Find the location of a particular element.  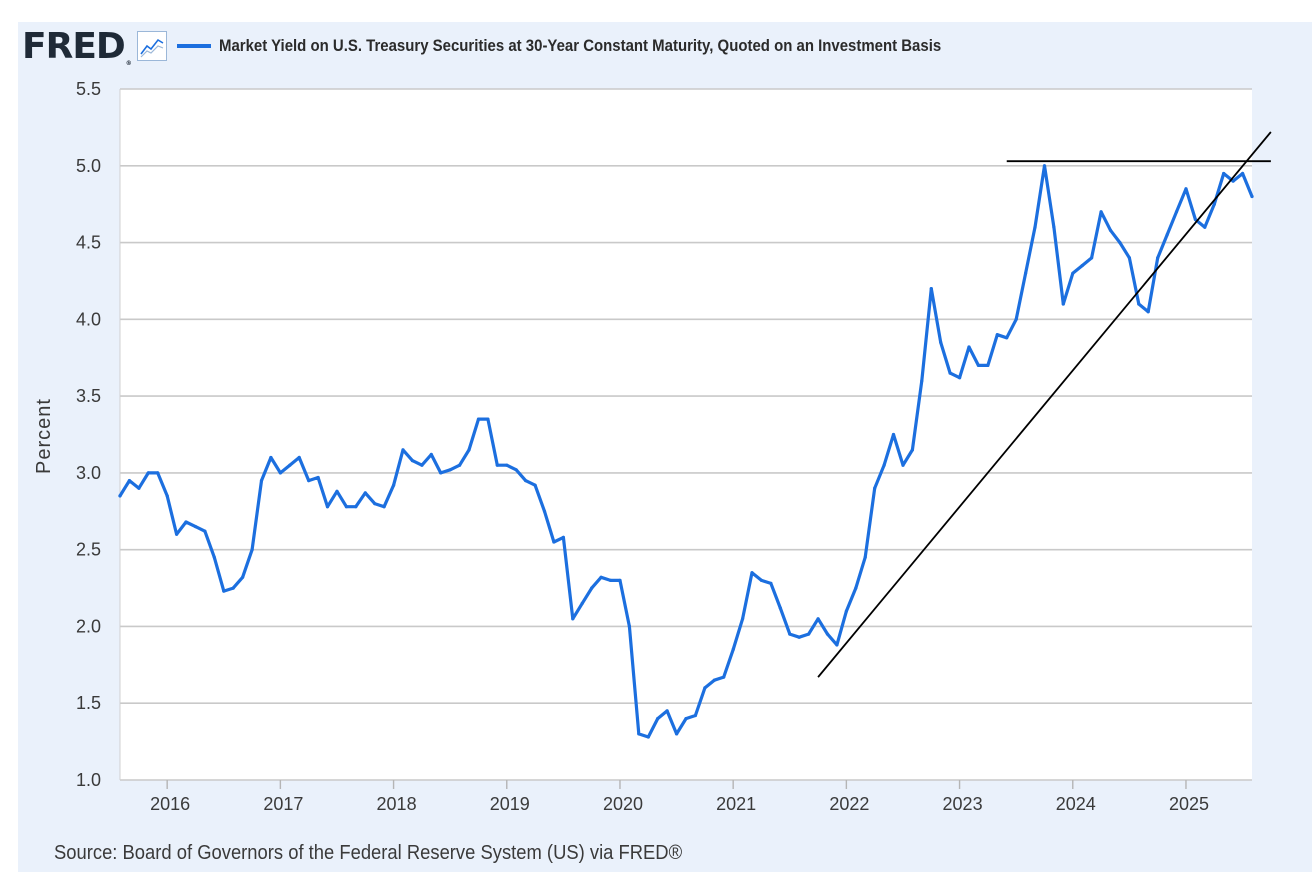

y-tick-label: 2.5 is located at coordinates (88, 550).